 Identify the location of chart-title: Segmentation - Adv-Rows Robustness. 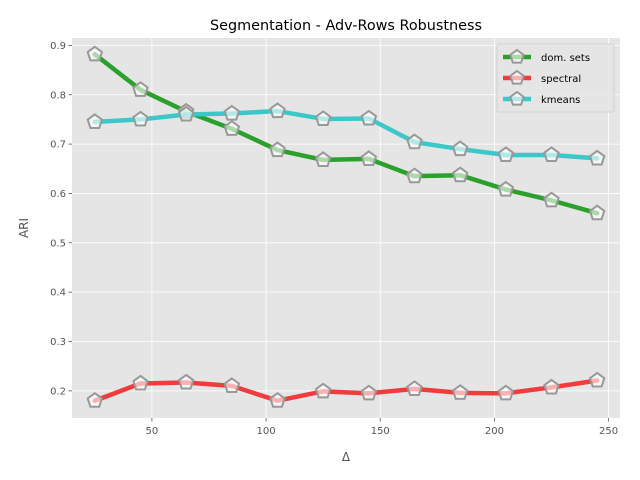
(346, 26).